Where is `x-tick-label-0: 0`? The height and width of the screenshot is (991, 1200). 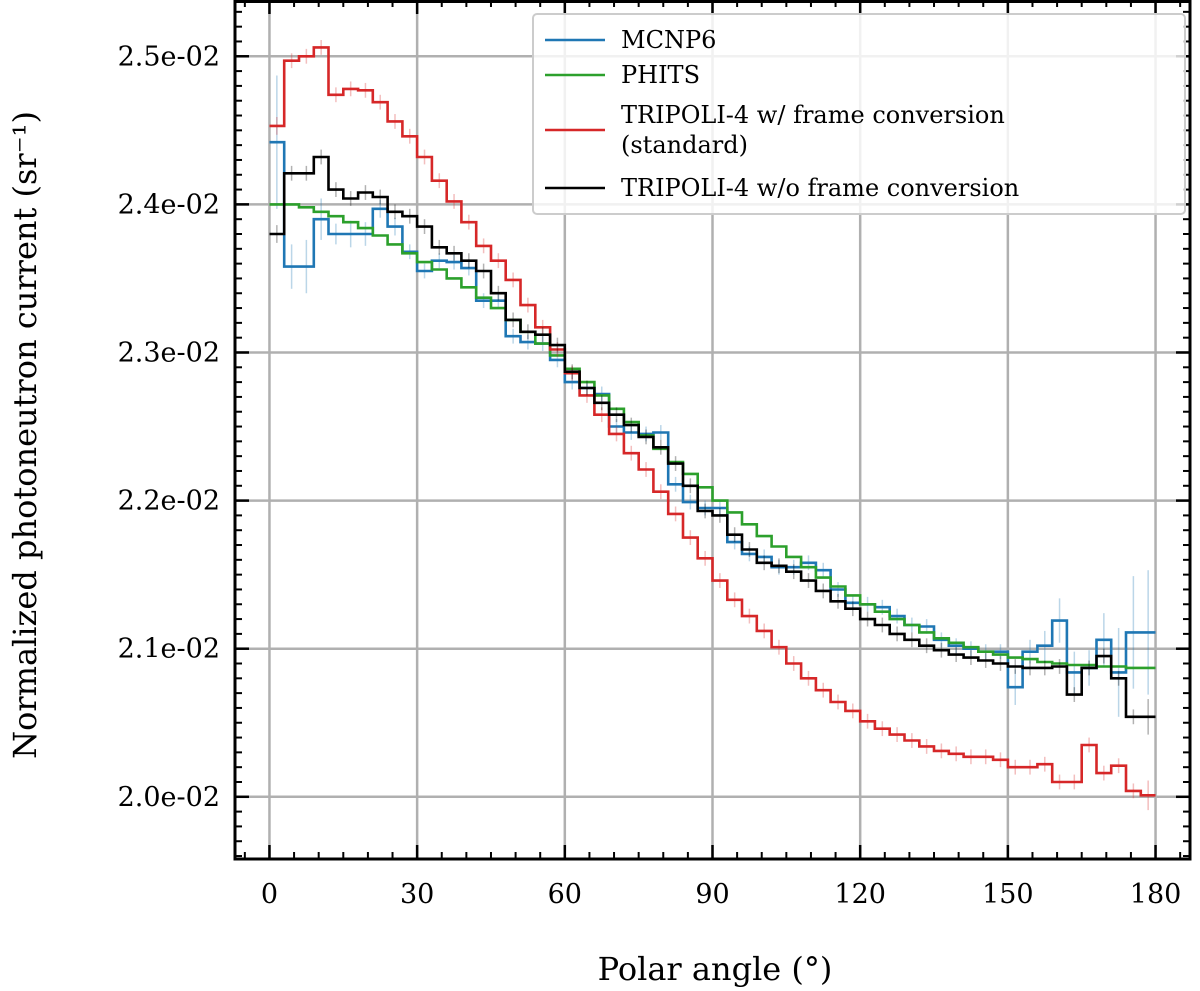 x-tick-label-0: 0 is located at coordinates (269, 894).